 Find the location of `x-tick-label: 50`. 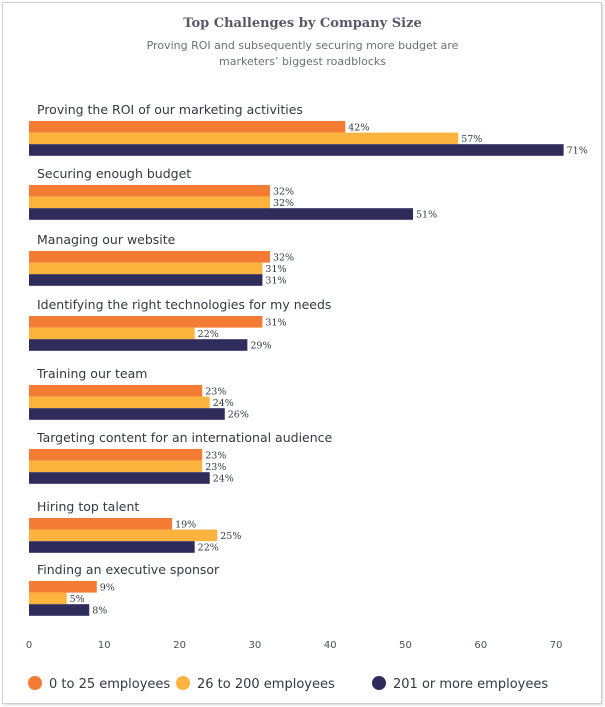

x-tick-label: 50 is located at coordinates (405, 645).